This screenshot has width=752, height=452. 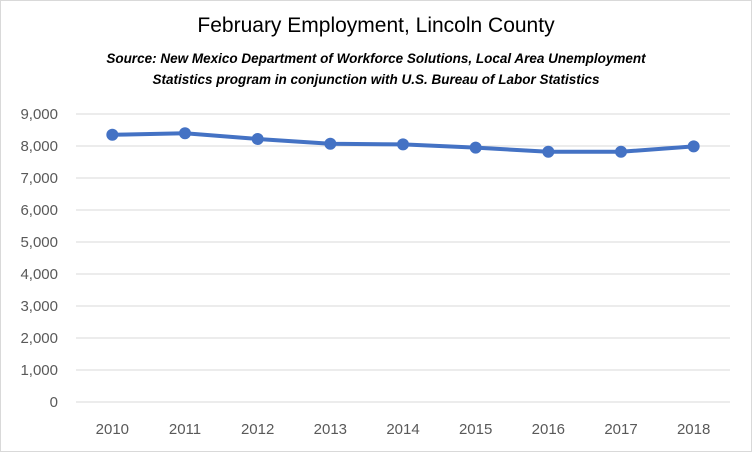 What do you see at coordinates (39, 370) in the screenshot?
I see `y-tick-label: 1,000` at bounding box center [39, 370].